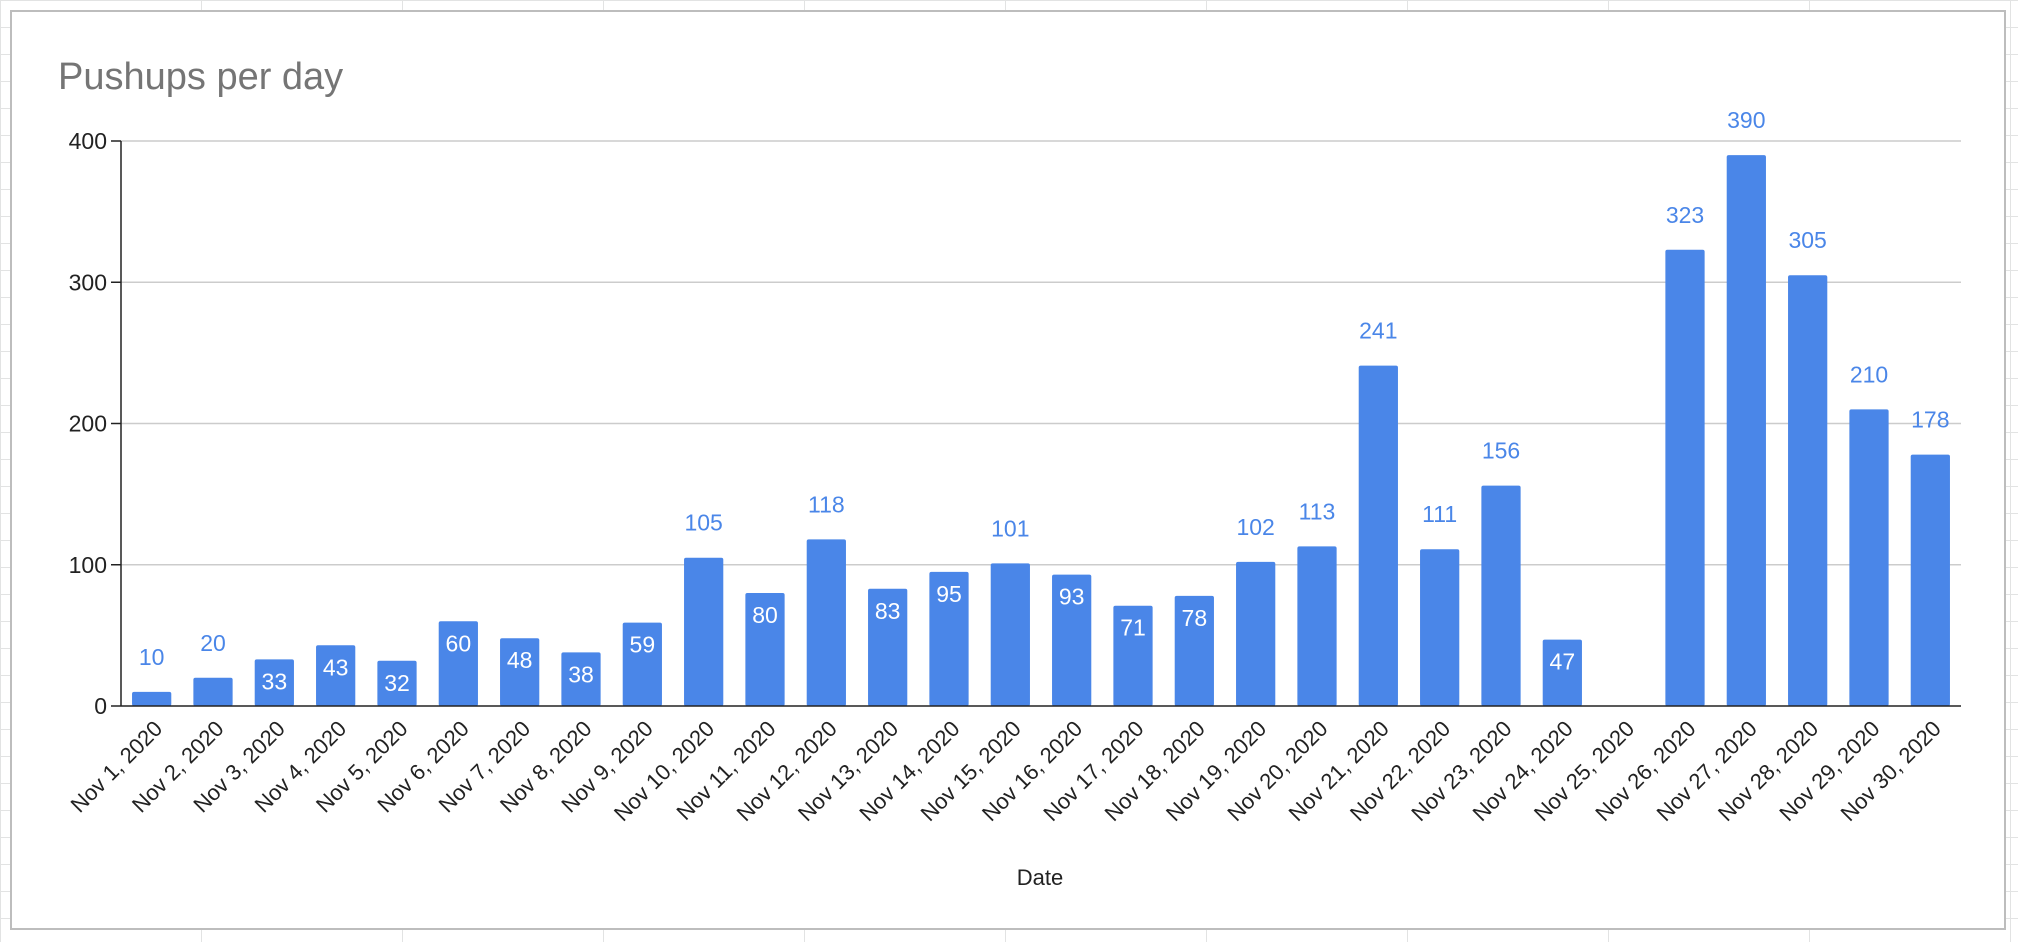 Image resolution: width=2018 pixels, height=942 pixels. I want to click on data-label: 71, so click(1133, 628).